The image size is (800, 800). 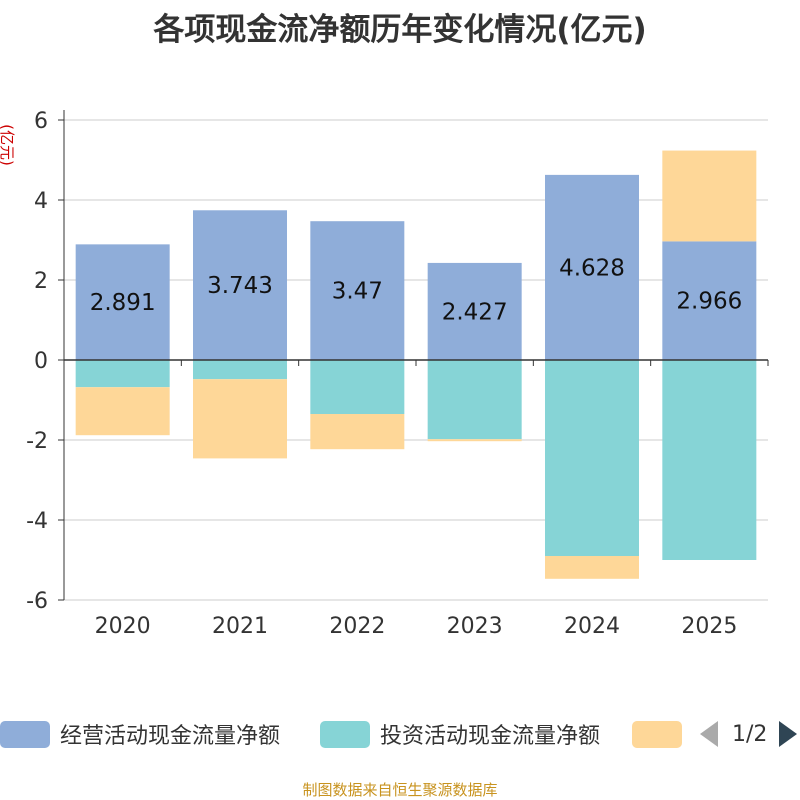 I want to click on bar-series1-2022, so click(x=357, y=387).